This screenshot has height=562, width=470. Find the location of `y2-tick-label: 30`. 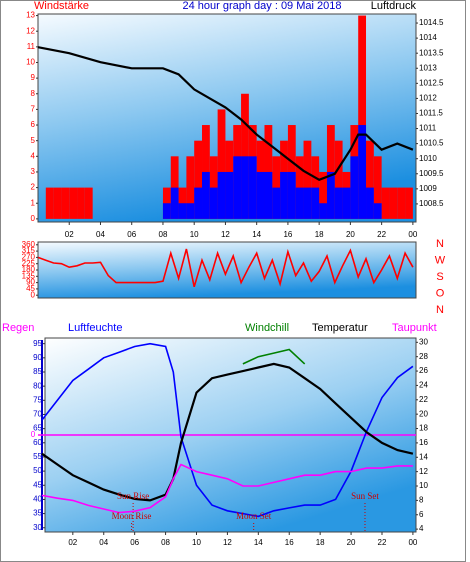

y2-tick-label: 30 is located at coordinates (423, 341).